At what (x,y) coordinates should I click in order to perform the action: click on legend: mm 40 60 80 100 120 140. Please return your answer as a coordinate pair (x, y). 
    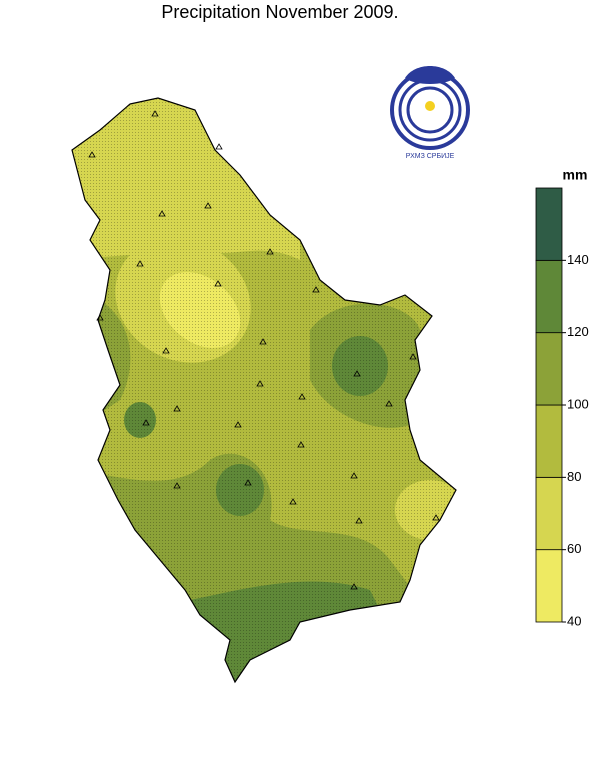
    Looking at the image, I should click on (562, 397).